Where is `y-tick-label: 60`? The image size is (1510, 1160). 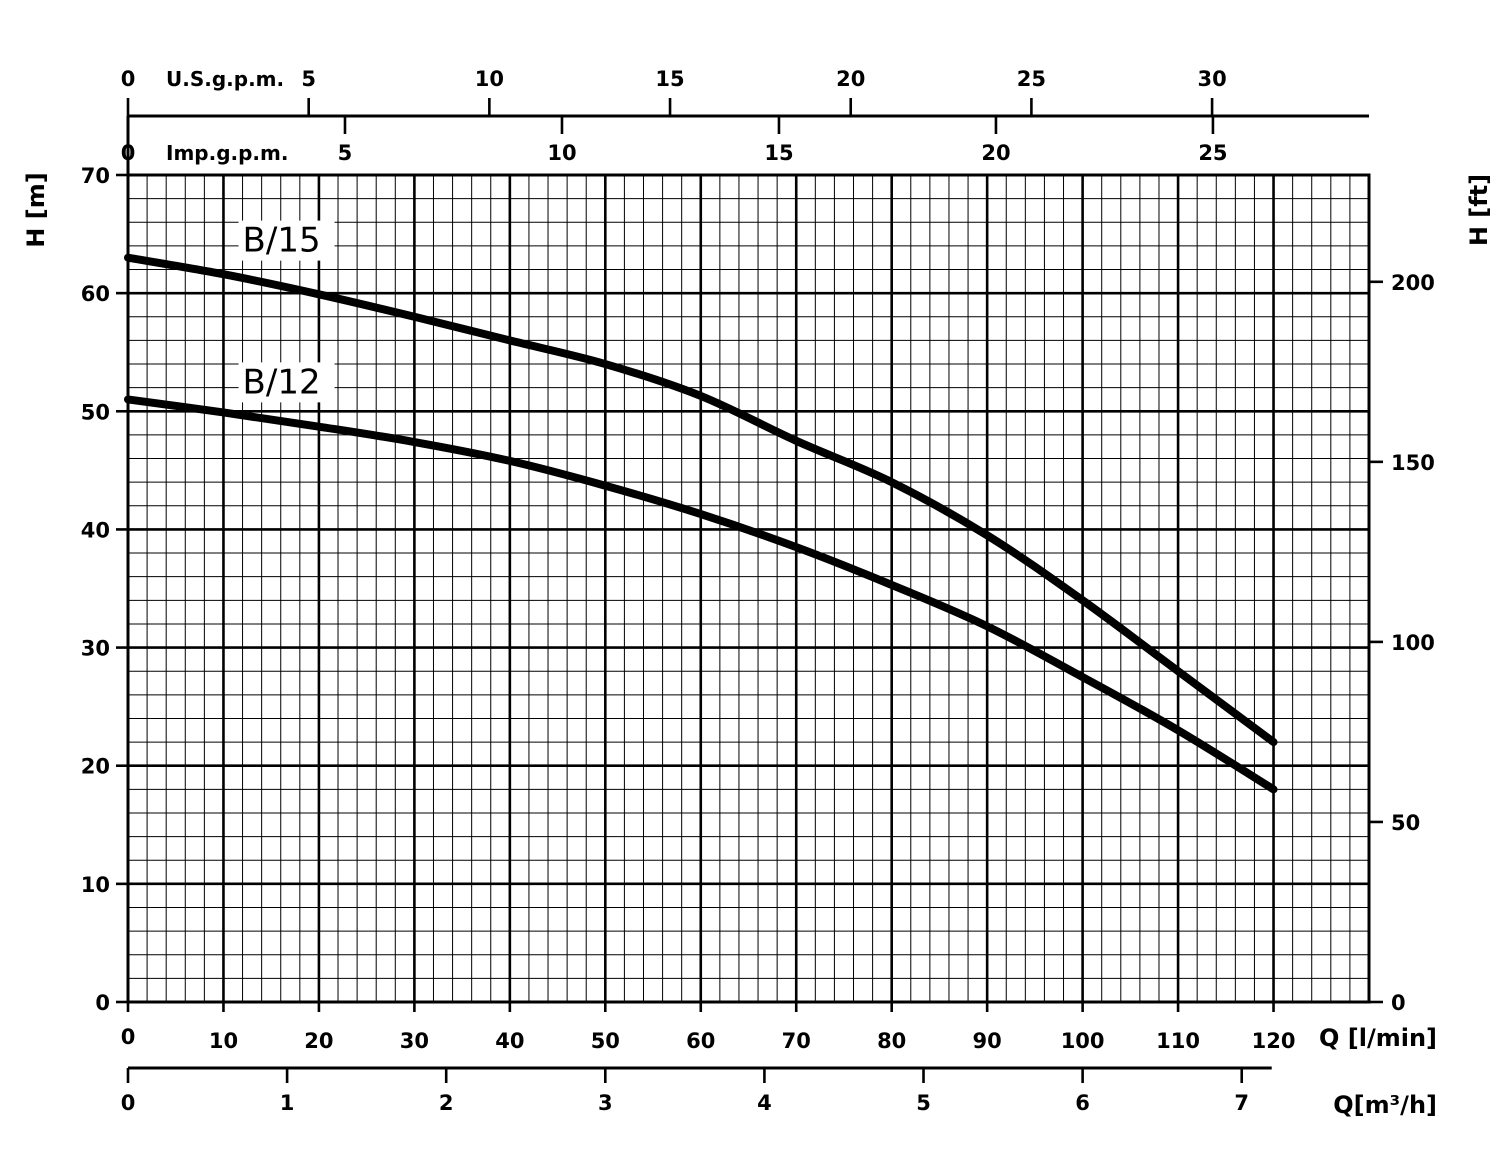
y-tick-label: 60 is located at coordinates (95, 294).